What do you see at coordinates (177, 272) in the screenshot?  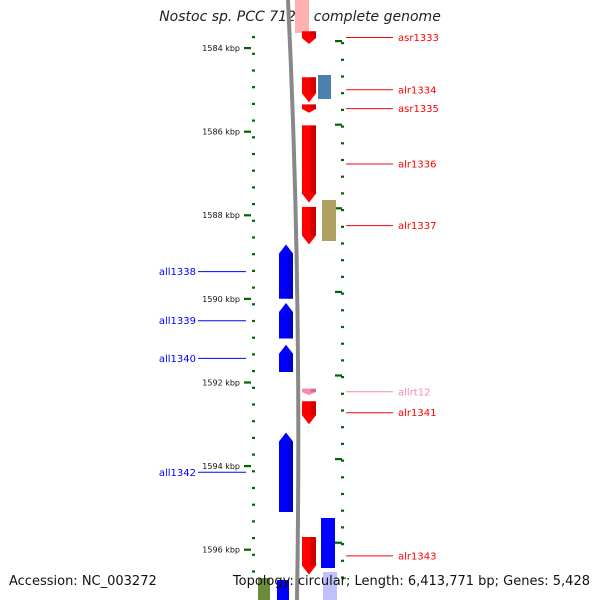 I see `gene-label-all1338: all1338` at bounding box center [177, 272].